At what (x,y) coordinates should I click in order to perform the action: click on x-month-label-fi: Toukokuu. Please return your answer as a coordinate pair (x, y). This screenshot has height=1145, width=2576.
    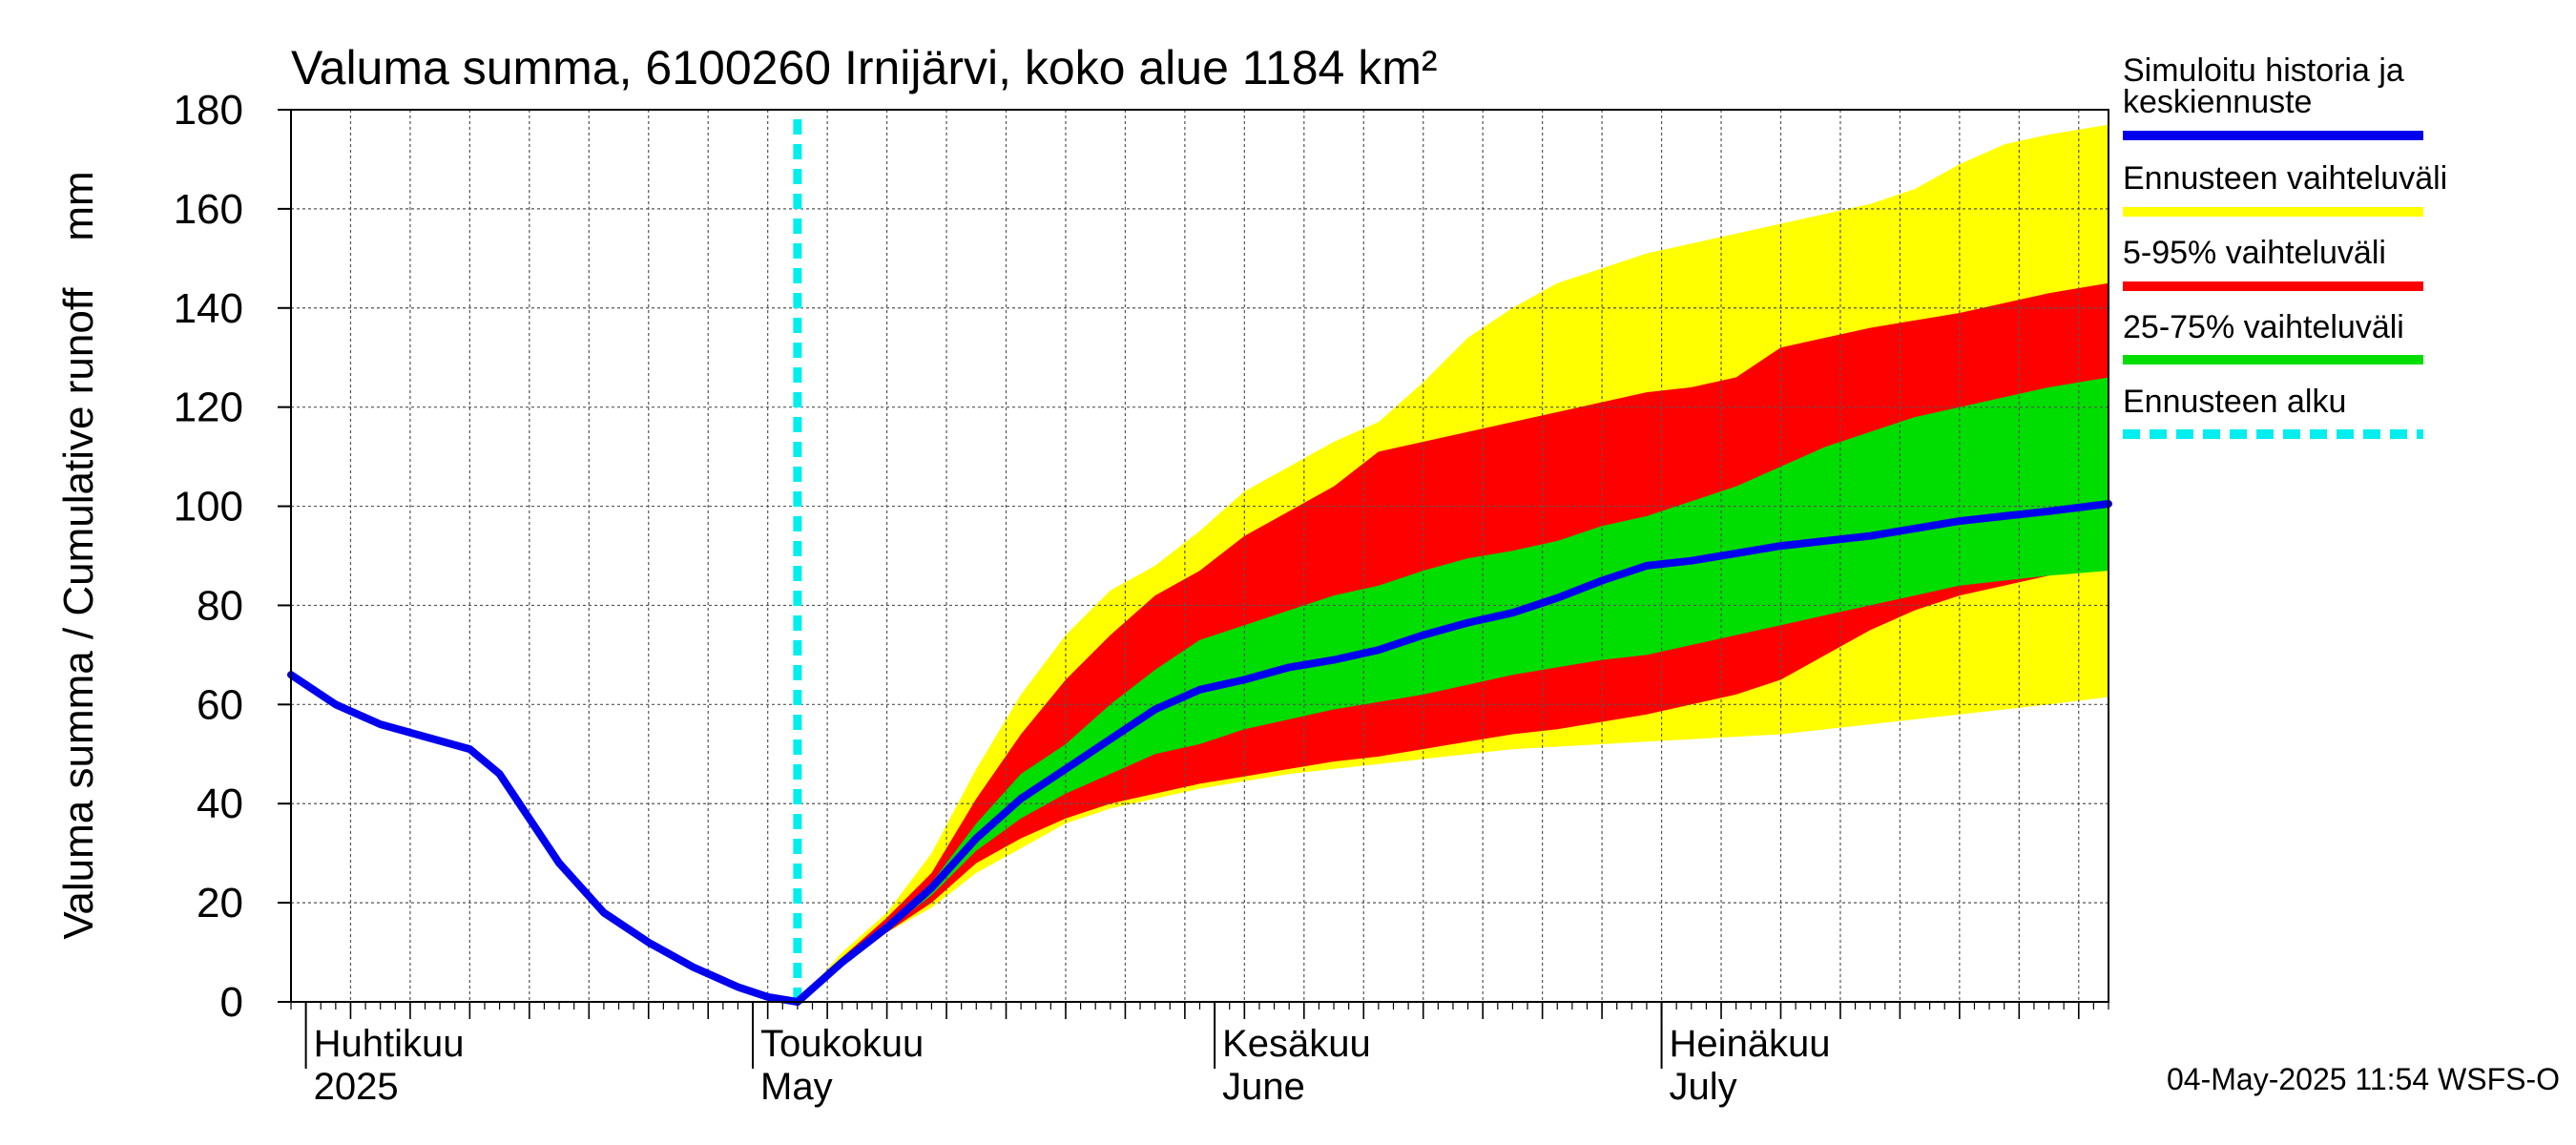
    Looking at the image, I should click on (842, 1044).